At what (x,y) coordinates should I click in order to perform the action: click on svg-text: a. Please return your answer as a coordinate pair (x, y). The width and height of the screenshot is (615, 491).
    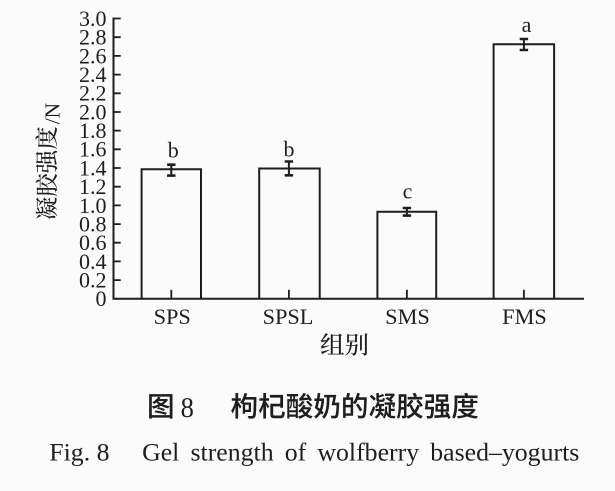
    Looking at the image, I should click on (527, 24).